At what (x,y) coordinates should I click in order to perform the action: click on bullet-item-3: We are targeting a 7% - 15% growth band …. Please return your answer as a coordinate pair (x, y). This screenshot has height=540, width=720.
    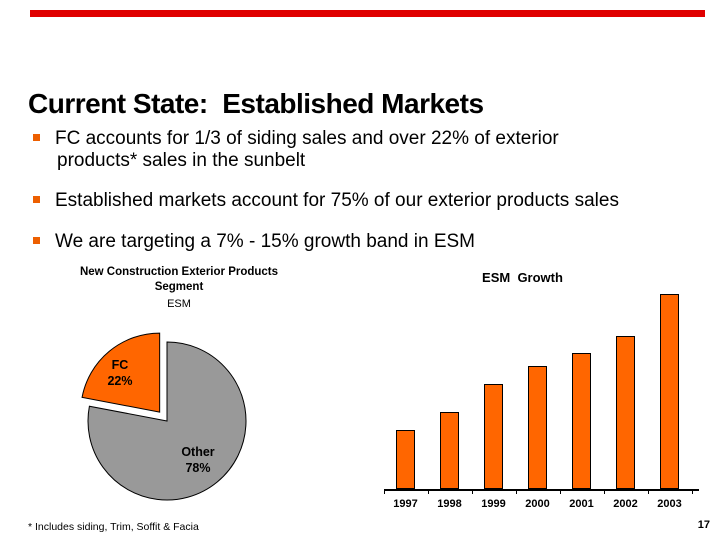
    Looking at the image, I should click on (363, 242).